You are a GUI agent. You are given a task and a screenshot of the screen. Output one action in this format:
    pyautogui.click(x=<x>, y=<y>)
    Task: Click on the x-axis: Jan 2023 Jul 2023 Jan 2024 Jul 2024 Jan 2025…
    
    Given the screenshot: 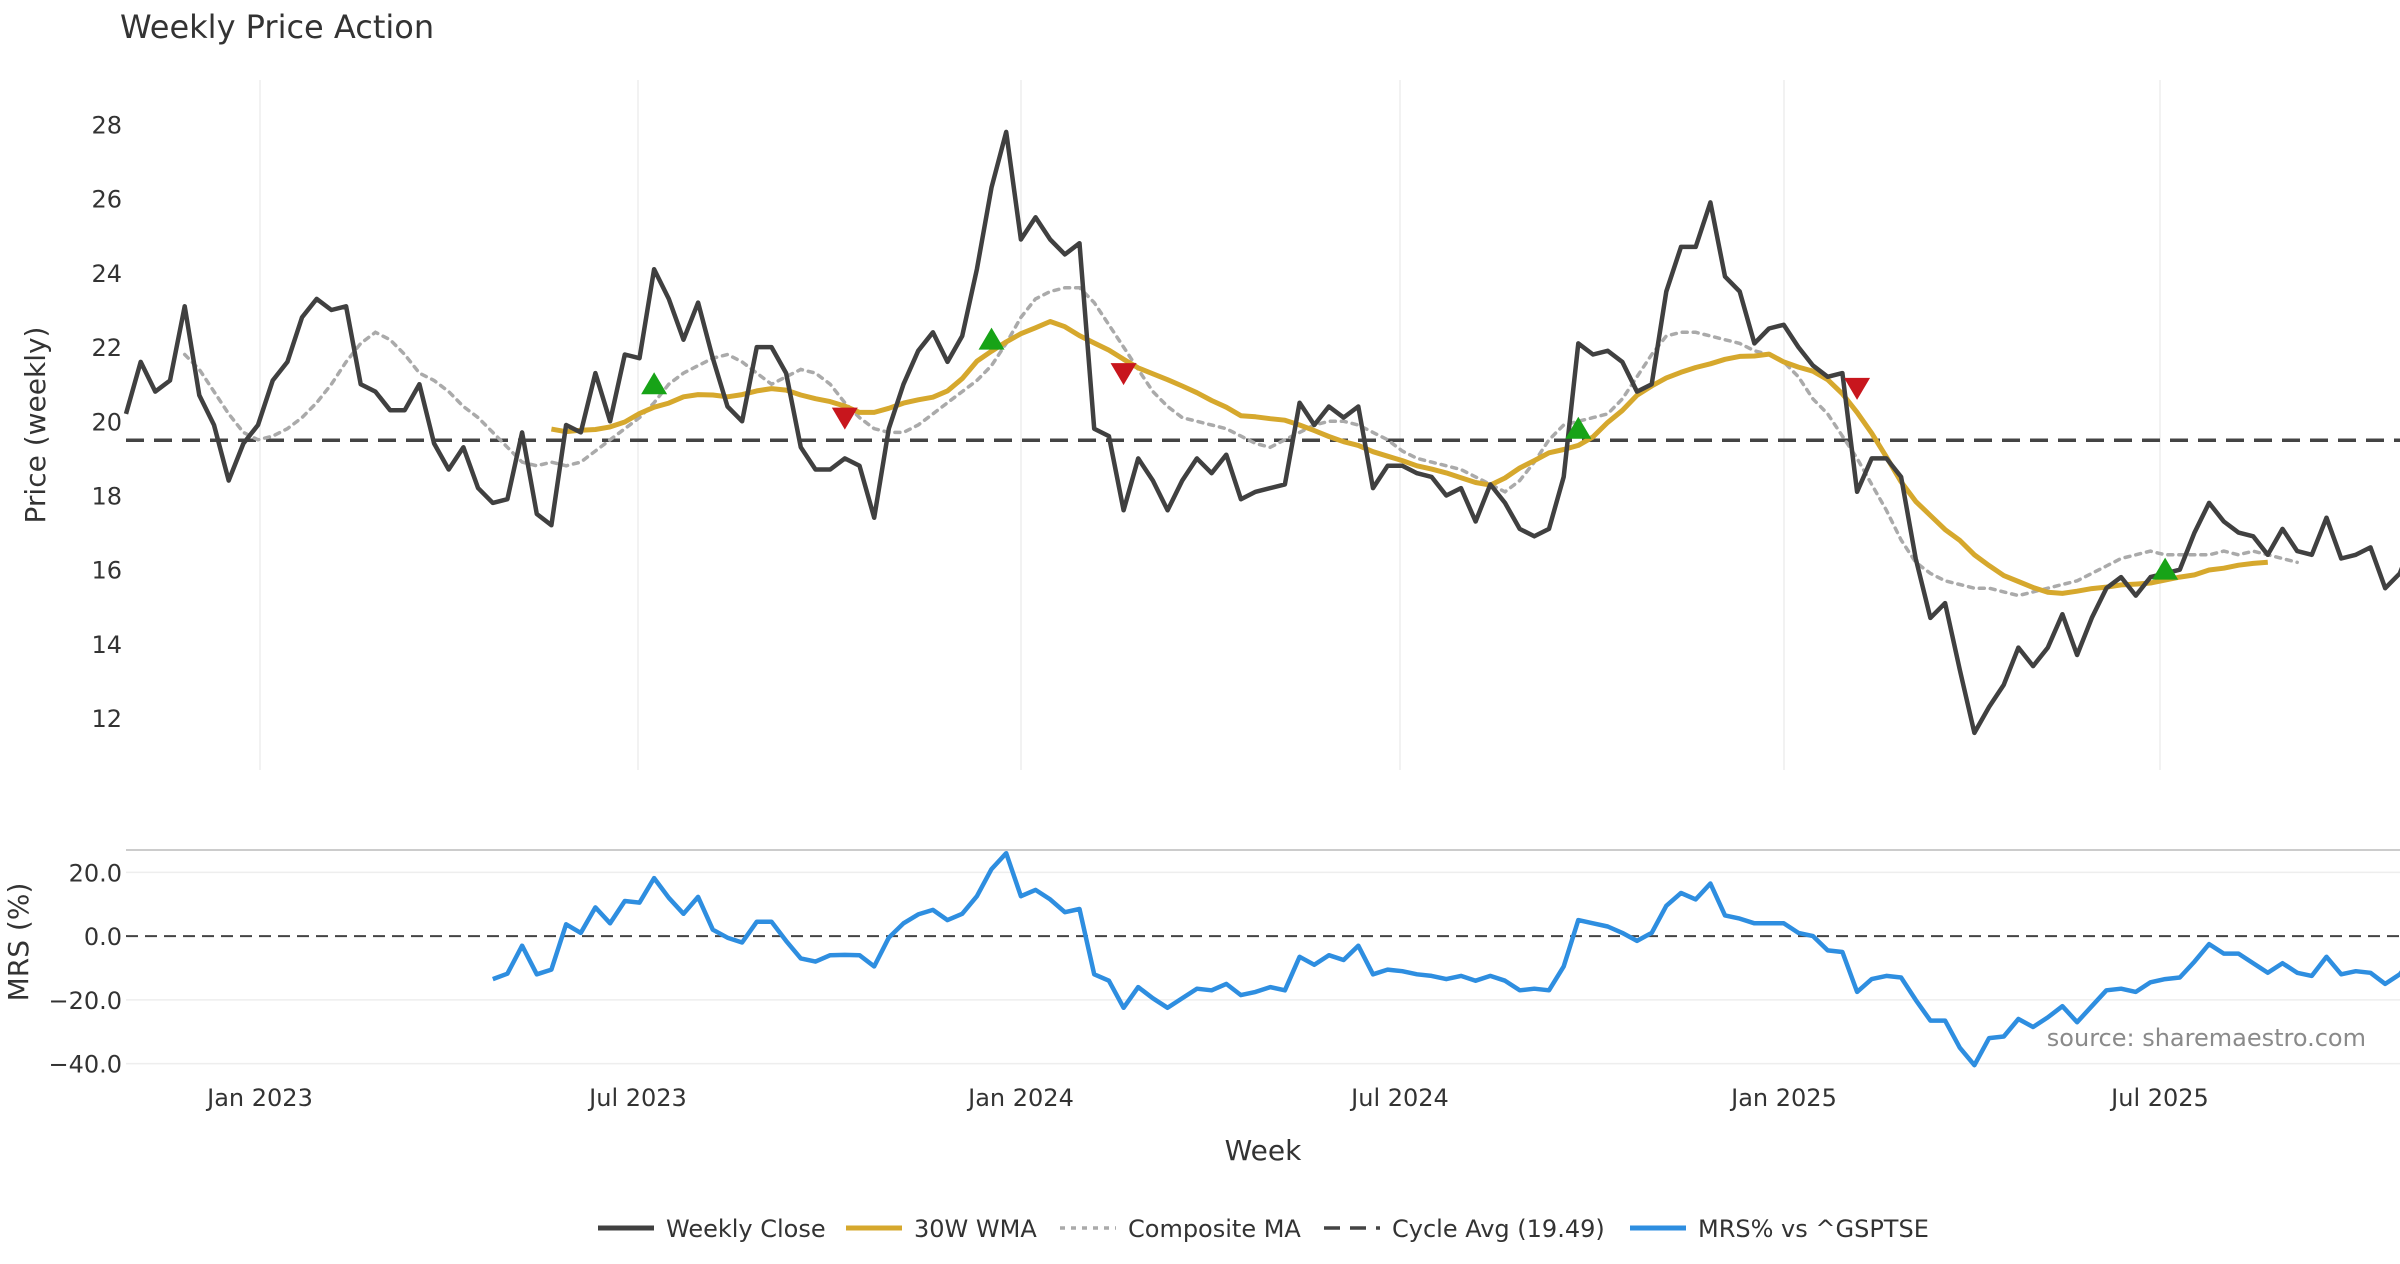 What is the action you would take?
    pyautogui.click(x=1207, y=1098)
    